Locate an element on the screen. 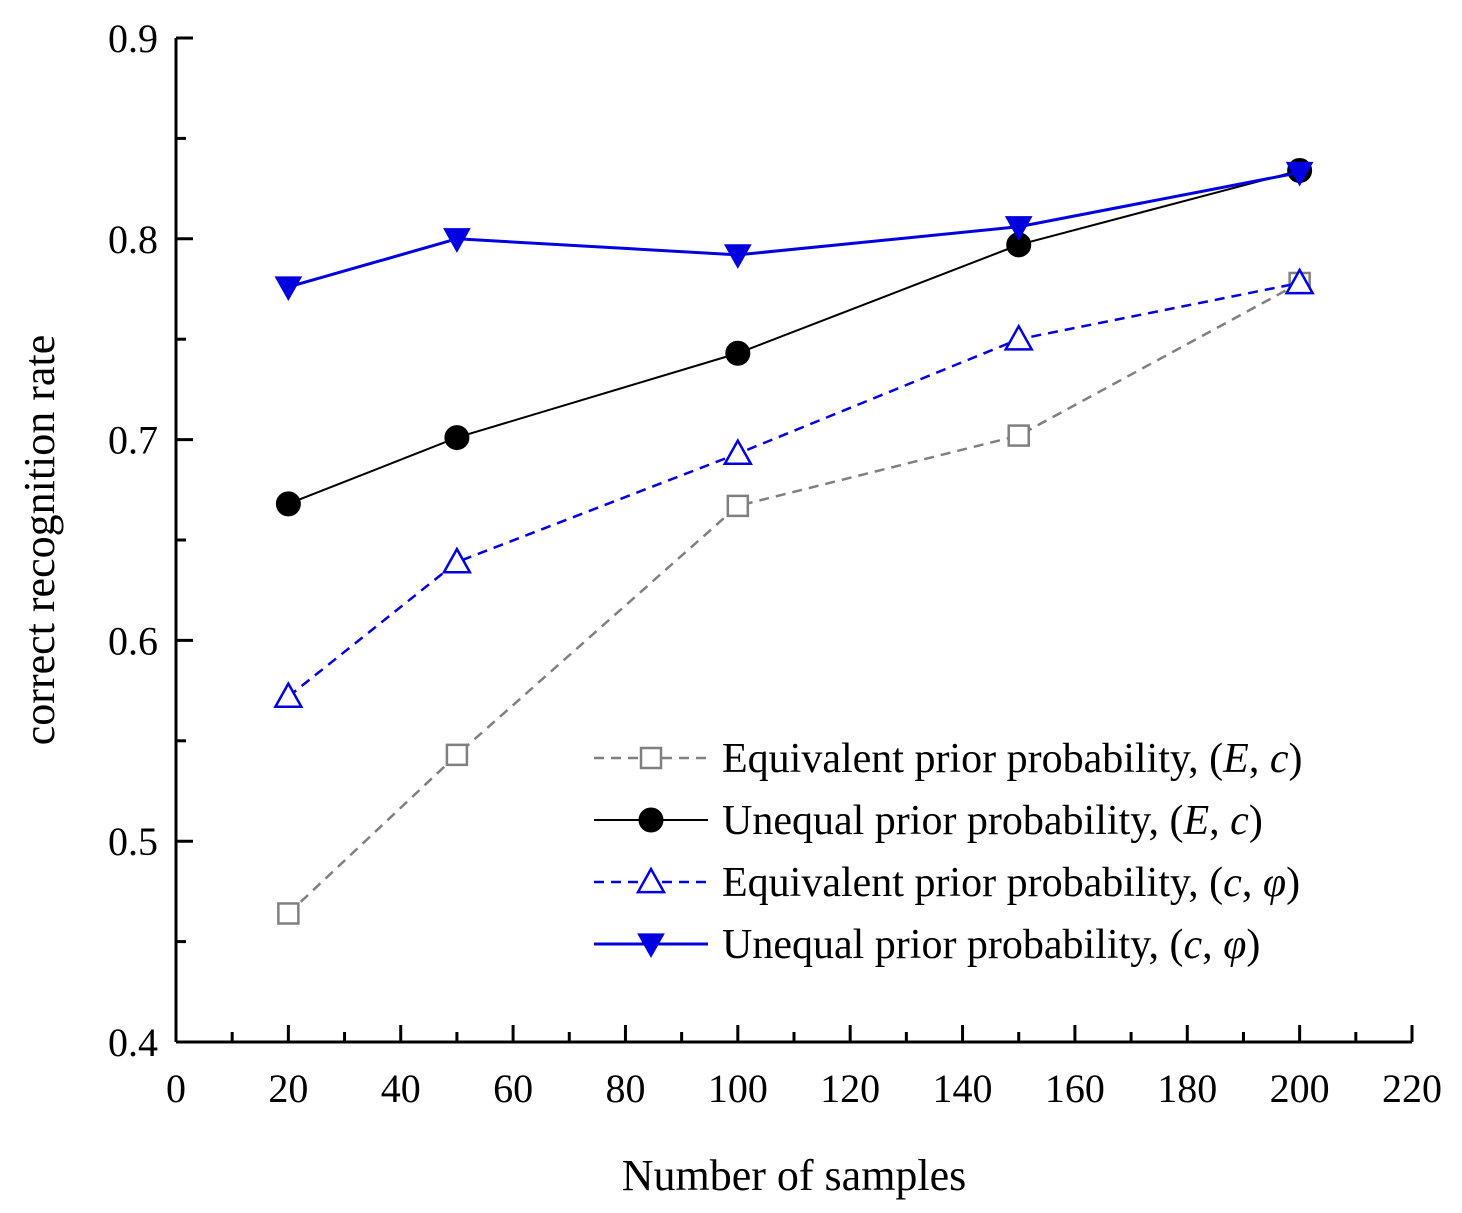 This screenshot has width=1462, height=1213. x-tick-label: 220 is located at coordinates (1412, 1088).